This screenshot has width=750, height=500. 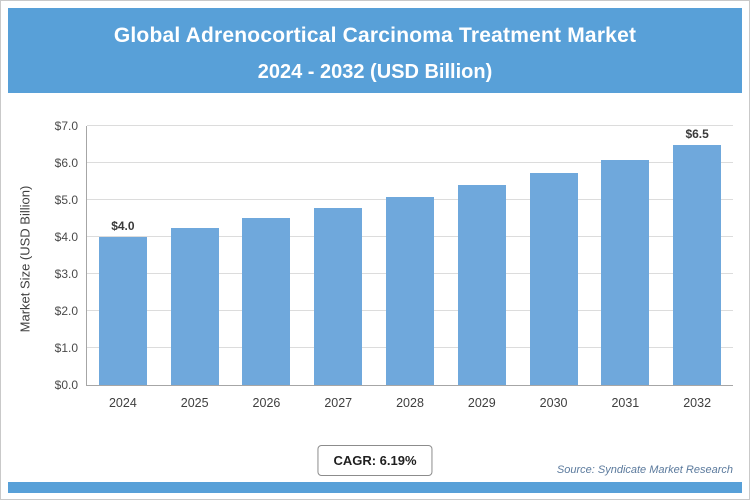 What do you see at coordinates (338, 403) in the screenshot?
I see `x-axis-tick-label: 2027` at bounding box center [338, 403].